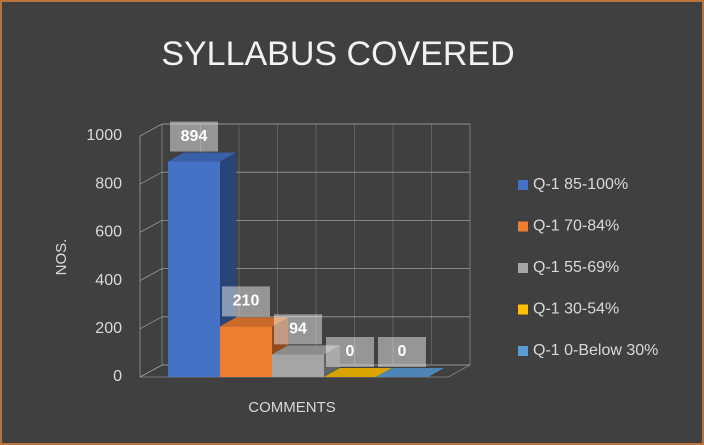 The image size is (704, 445). Describe the element at coordinates (292, 407) in the screenshot. I see `x-tick-label: COMMENTS` at that location.